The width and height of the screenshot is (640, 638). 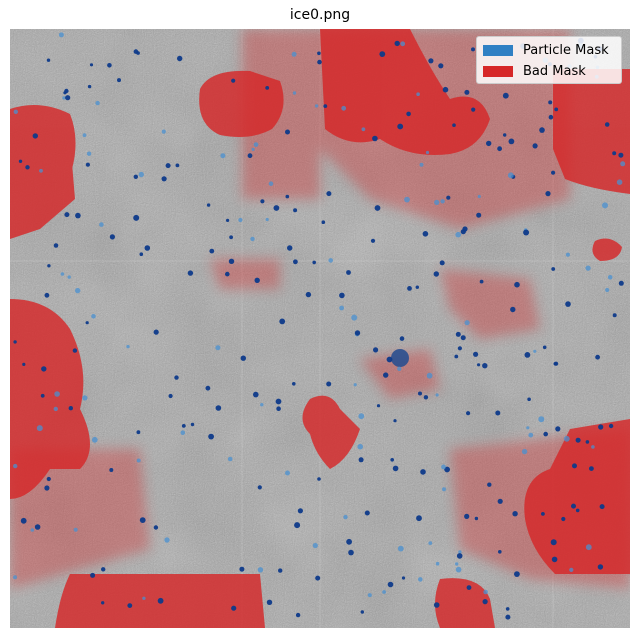 What do you see at coordinates (498, 71) in the screenshot?
I see `legend-swatch-bad` at bounding box center [498, 71].